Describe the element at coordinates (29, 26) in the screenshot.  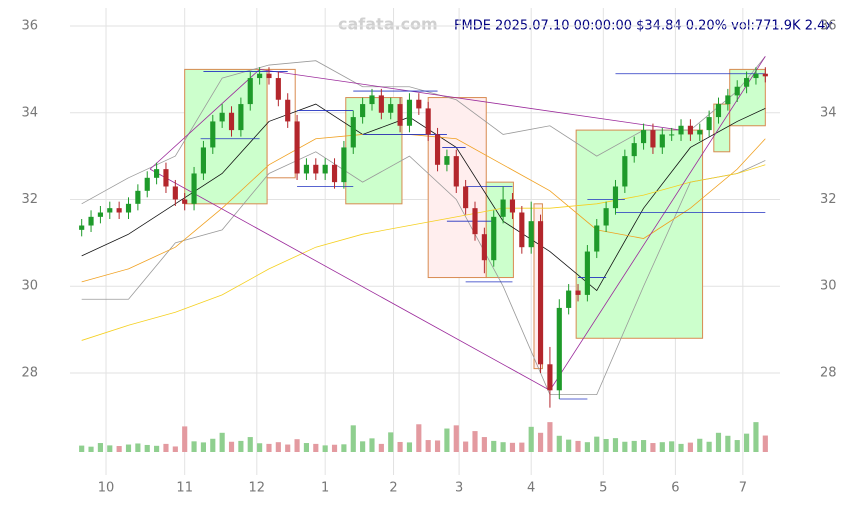
I see `y-tick-label: 36` at that location.